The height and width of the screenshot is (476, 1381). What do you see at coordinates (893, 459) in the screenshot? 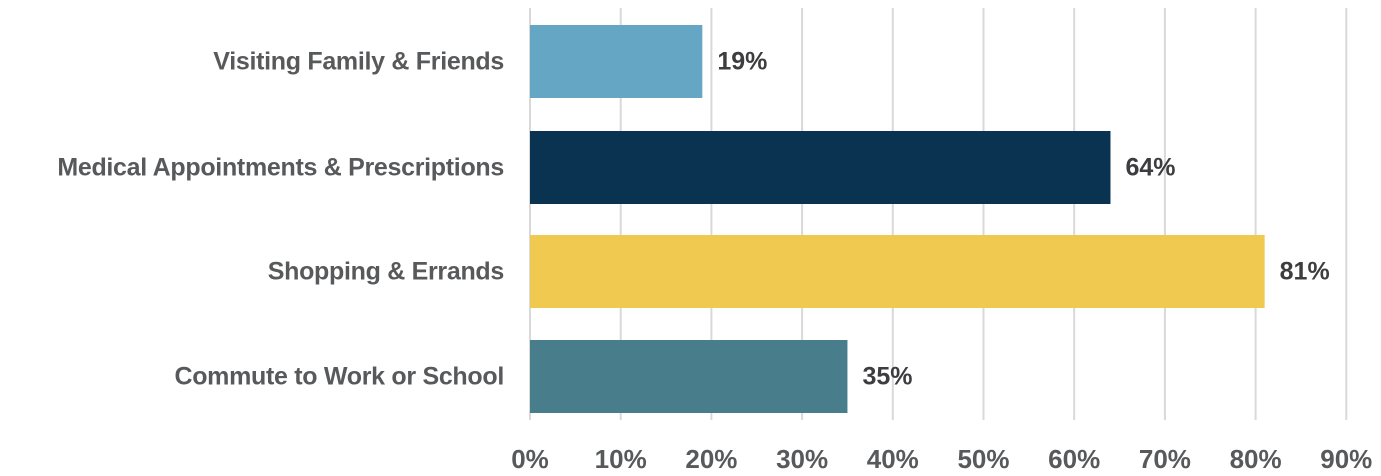
I see `x-tick-label: 40%` at bounding box center [893, 459].